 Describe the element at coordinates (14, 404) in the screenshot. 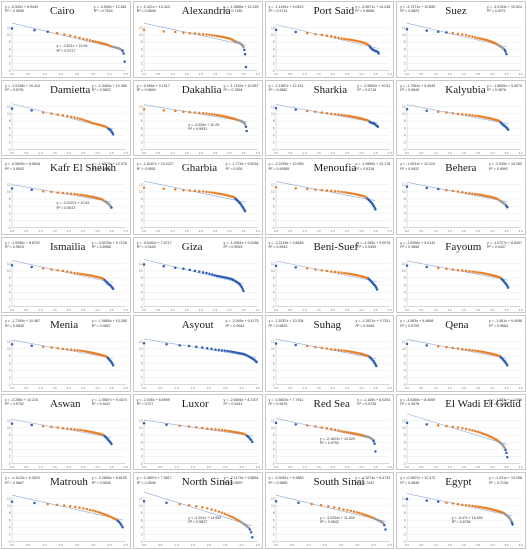

I see `equation-line: R² = 0.9752` at that location.